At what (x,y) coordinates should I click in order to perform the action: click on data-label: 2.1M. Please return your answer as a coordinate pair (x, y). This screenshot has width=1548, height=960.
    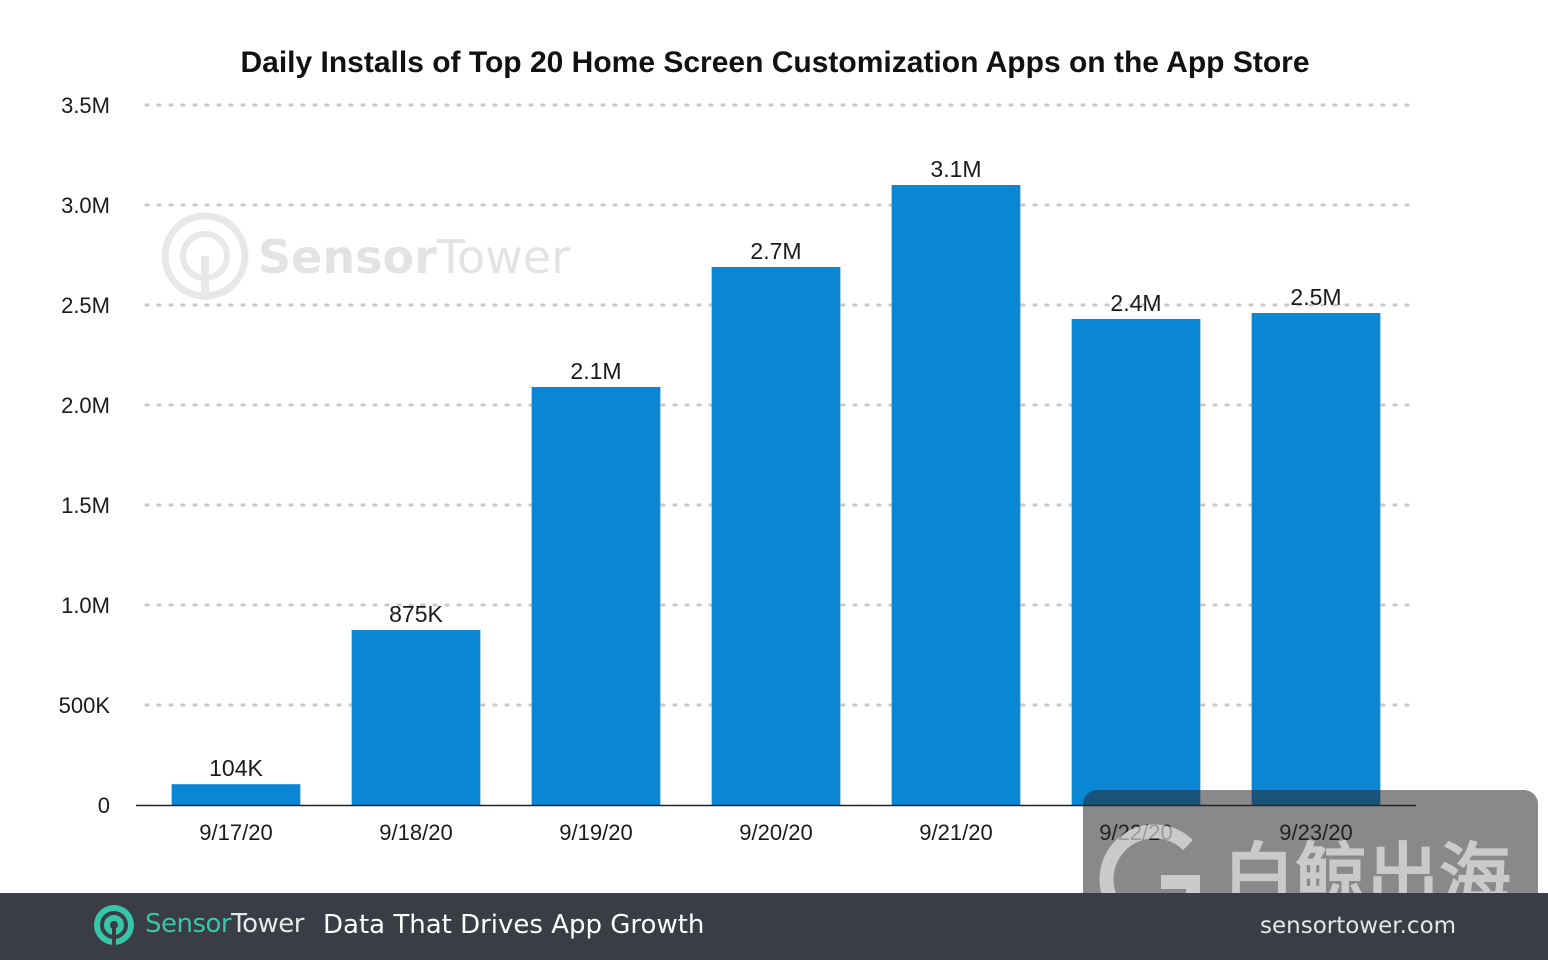
    Looking at the image, I should click on (595, 371).